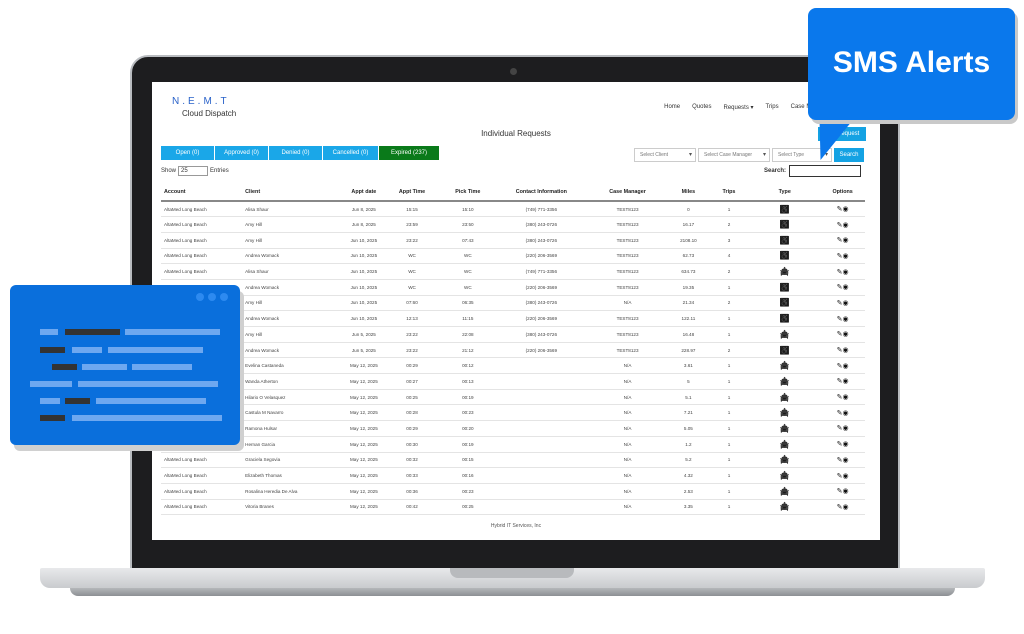 This screenshot has height=634, width=1024. Describe the element at coordinates (785, 192) in the screenshot. I see `column-header: Type` at that location.